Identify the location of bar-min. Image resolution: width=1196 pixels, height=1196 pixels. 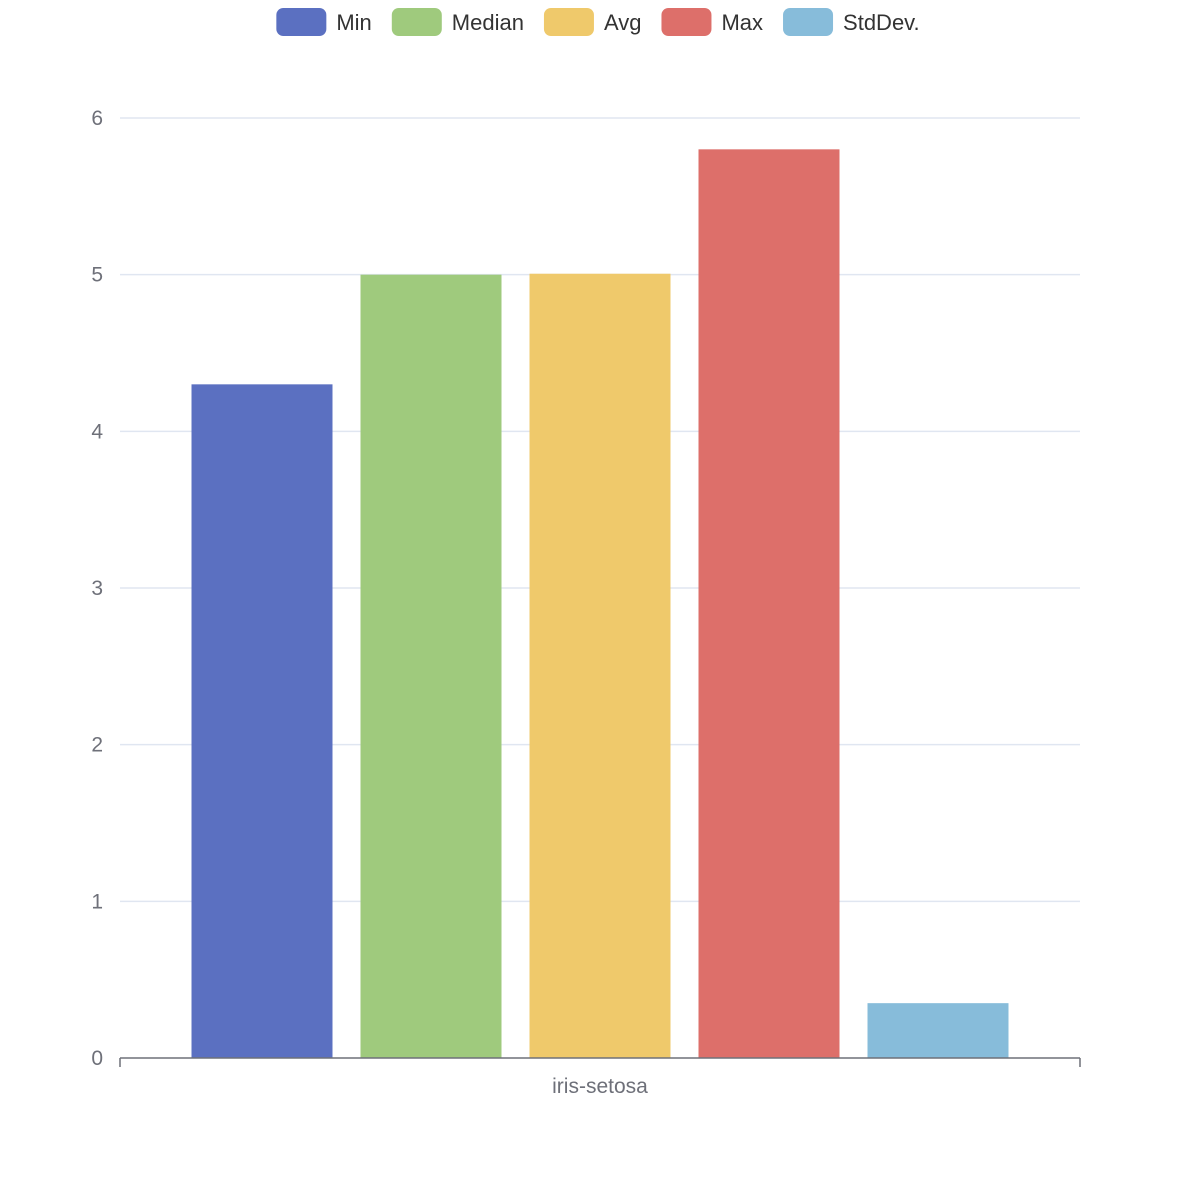
(262, 721).